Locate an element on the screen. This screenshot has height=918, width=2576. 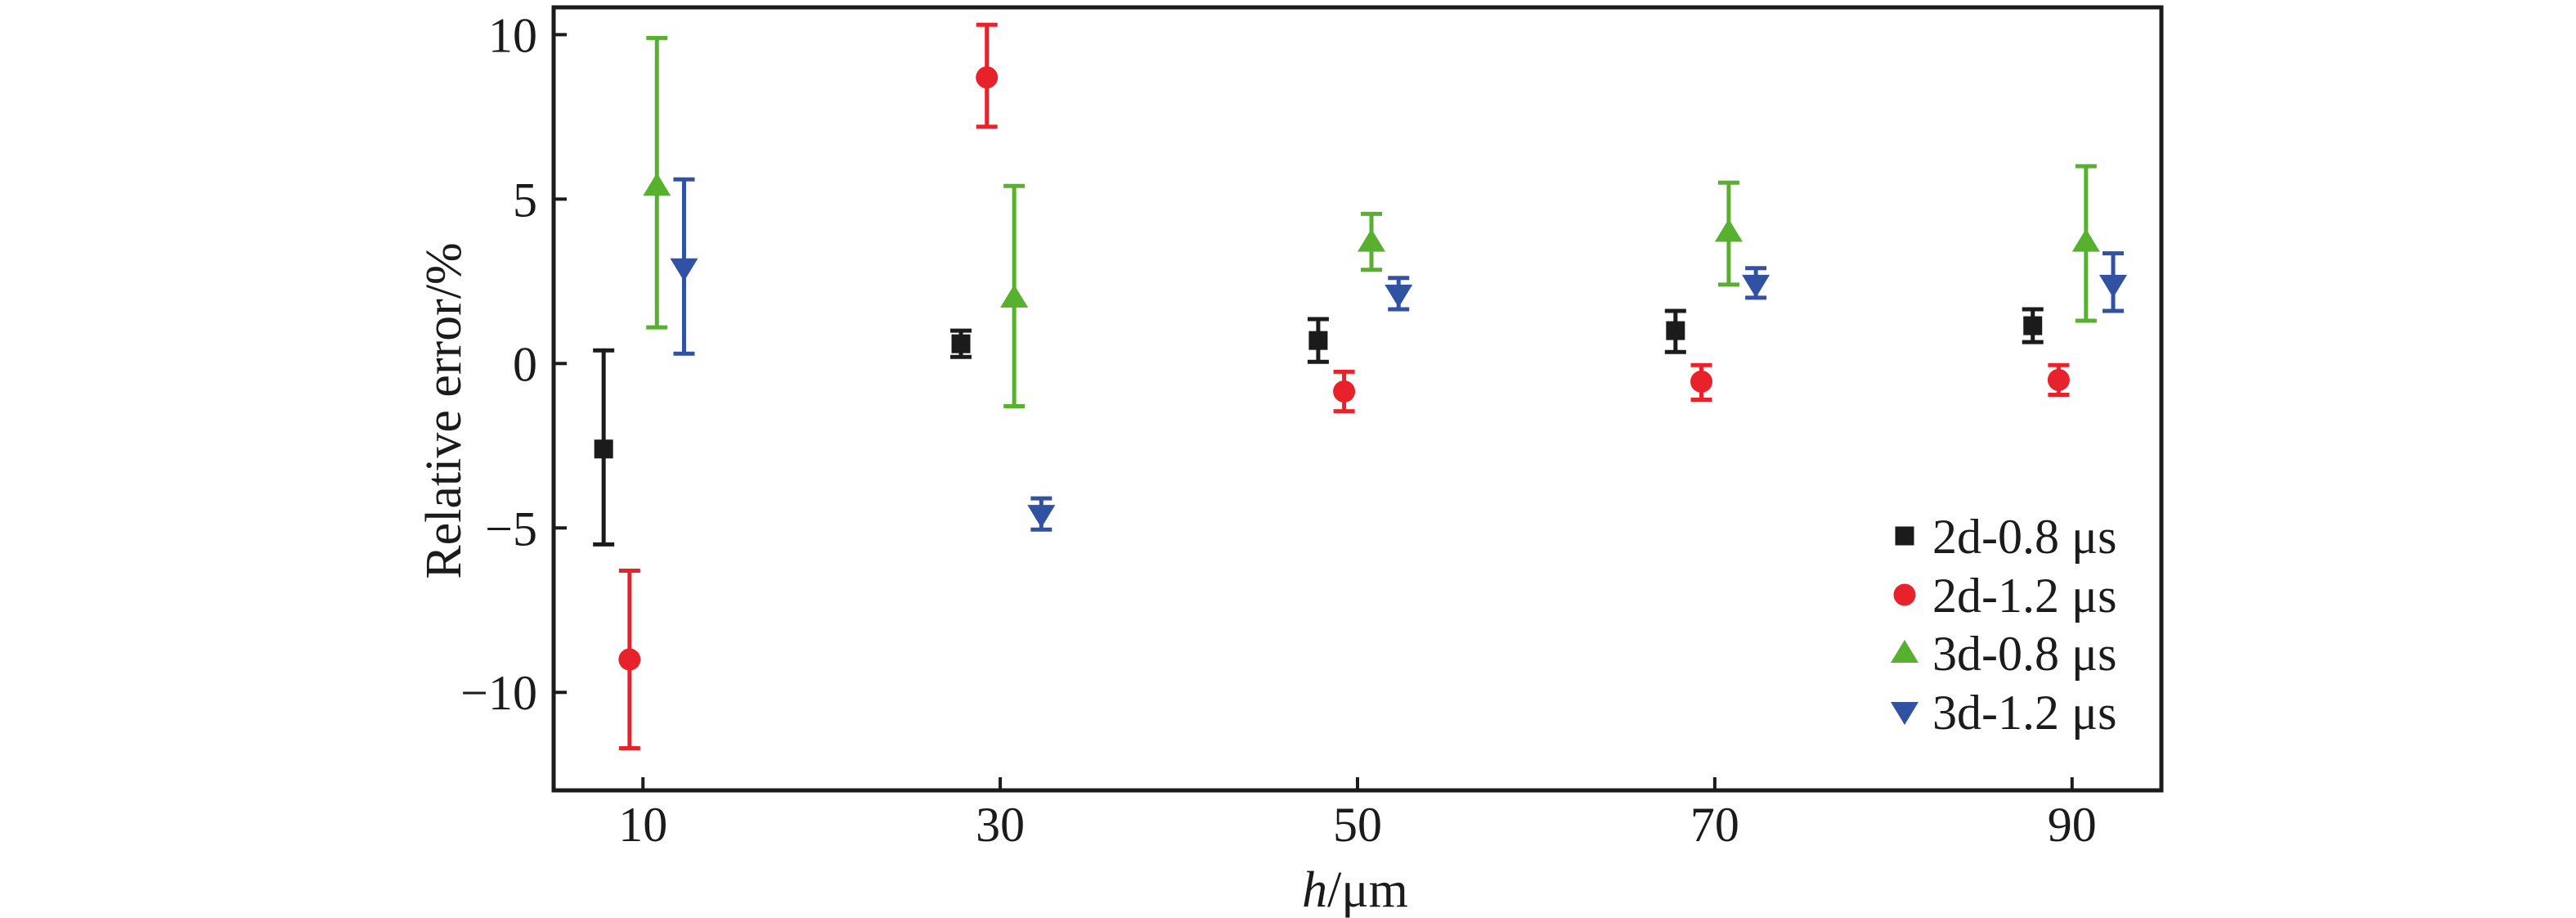
legend-marker-triangle-up is located at coordinates (1905, 652).